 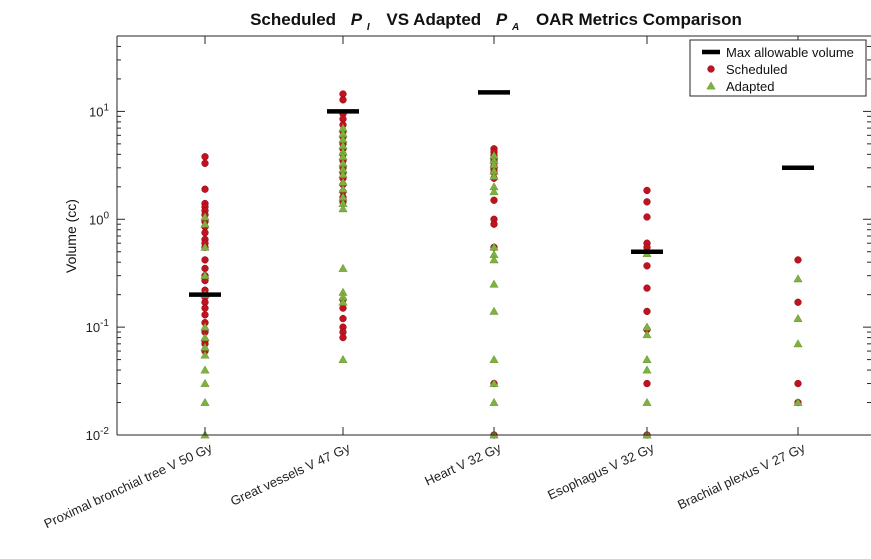 What do you see at coordinates (711, 69) in the screenshot?
I see `legend-swatch-scheduled` at bounding box center [711, 69].